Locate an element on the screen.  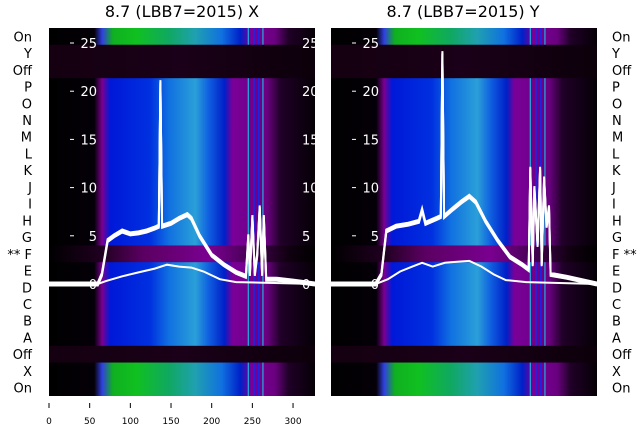
x-tick-label: 100 is located at coordinates (130, 422).